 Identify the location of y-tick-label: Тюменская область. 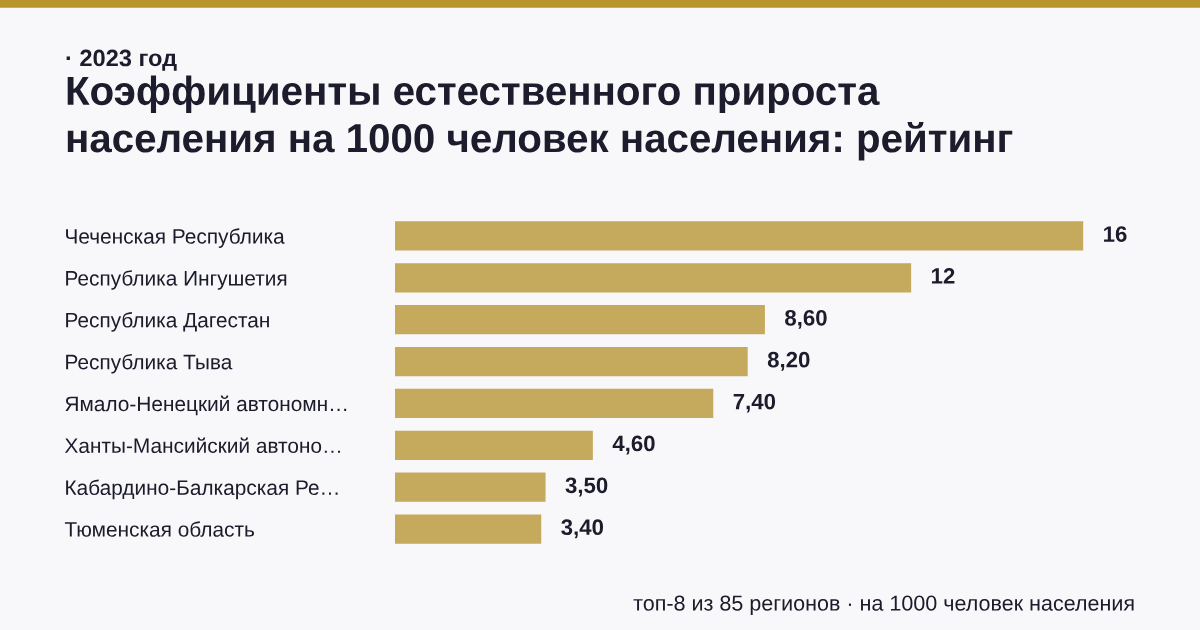
(159, 529).